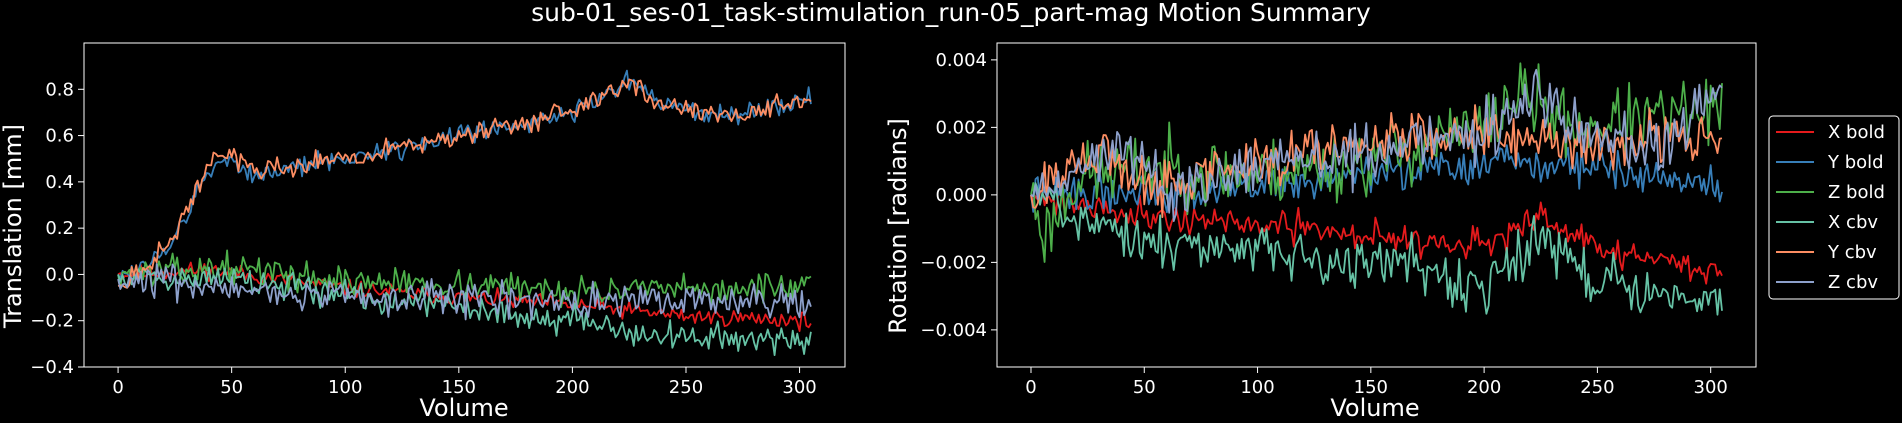 The image size is (1902, 423). What do you see at coordinates (52, 321) in the screenshot?
I see `y-tick-label: −0.2` at bounding box center [52, 321].